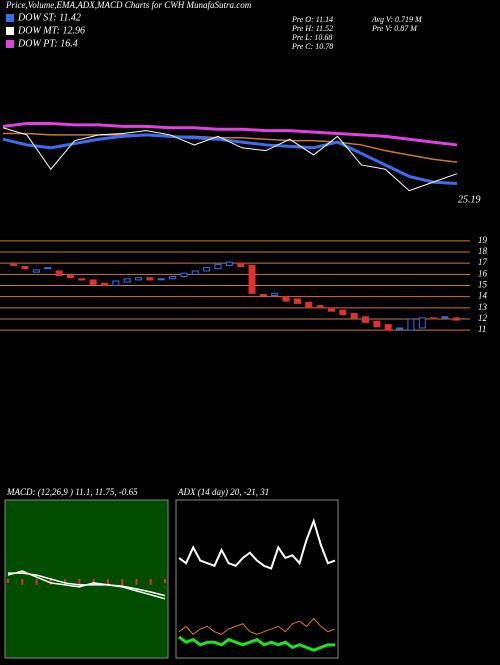 The height and width of the screenshot is (665, 500). What do you see at coordinates (482, 329) in the screenshot?
I see `y-tick-label: 11` at bounding box center [482, 329].